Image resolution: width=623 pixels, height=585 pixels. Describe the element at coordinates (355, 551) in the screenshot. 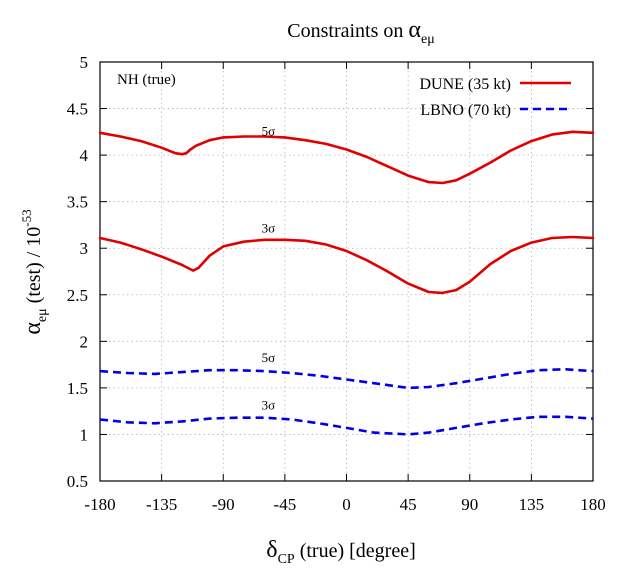

I see `x-axis-label-suffix: (true) [degree]` at that location.